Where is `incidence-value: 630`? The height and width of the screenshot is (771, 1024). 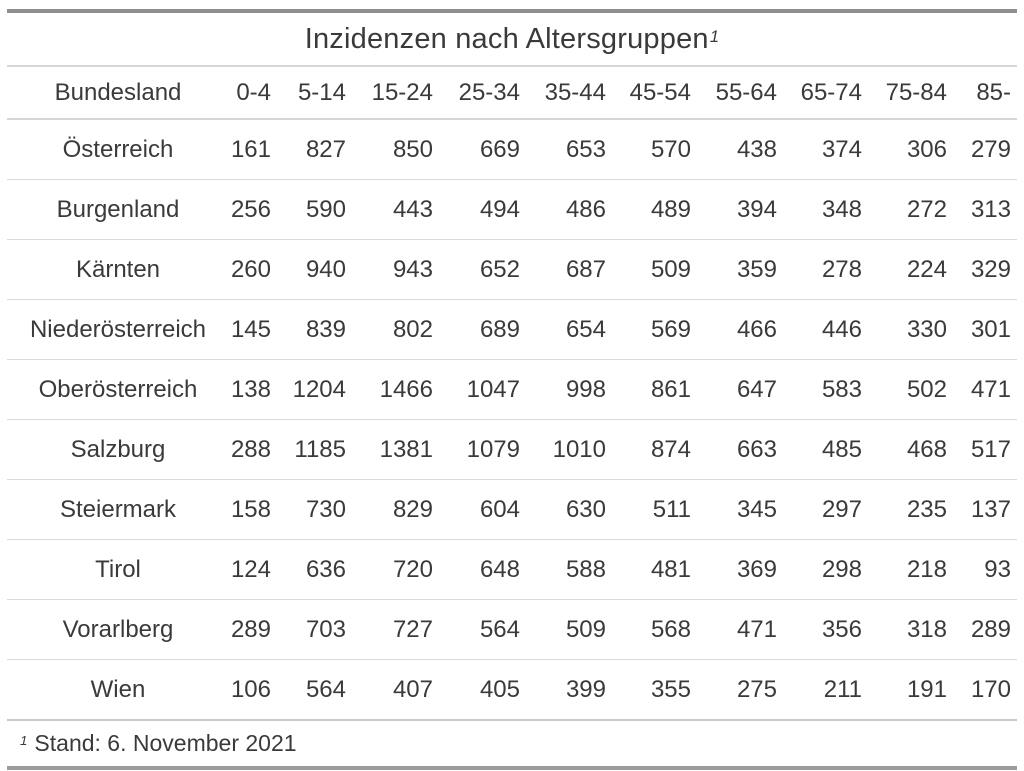
incidence-value: 630 is located at coordinates (569, 509).